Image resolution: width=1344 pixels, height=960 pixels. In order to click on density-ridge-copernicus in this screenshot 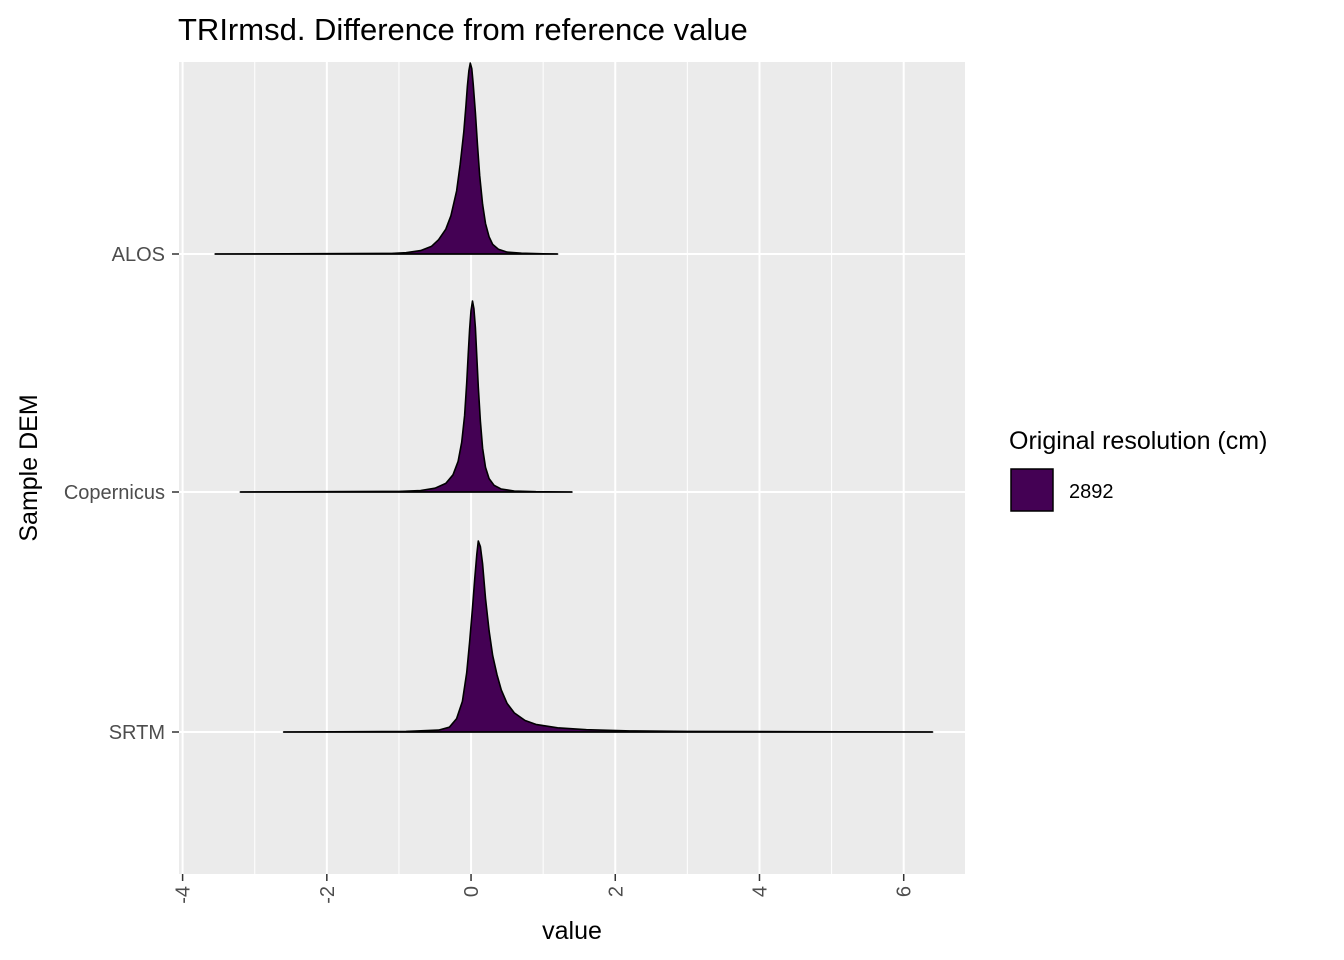, I will do `click(406, 396)`.